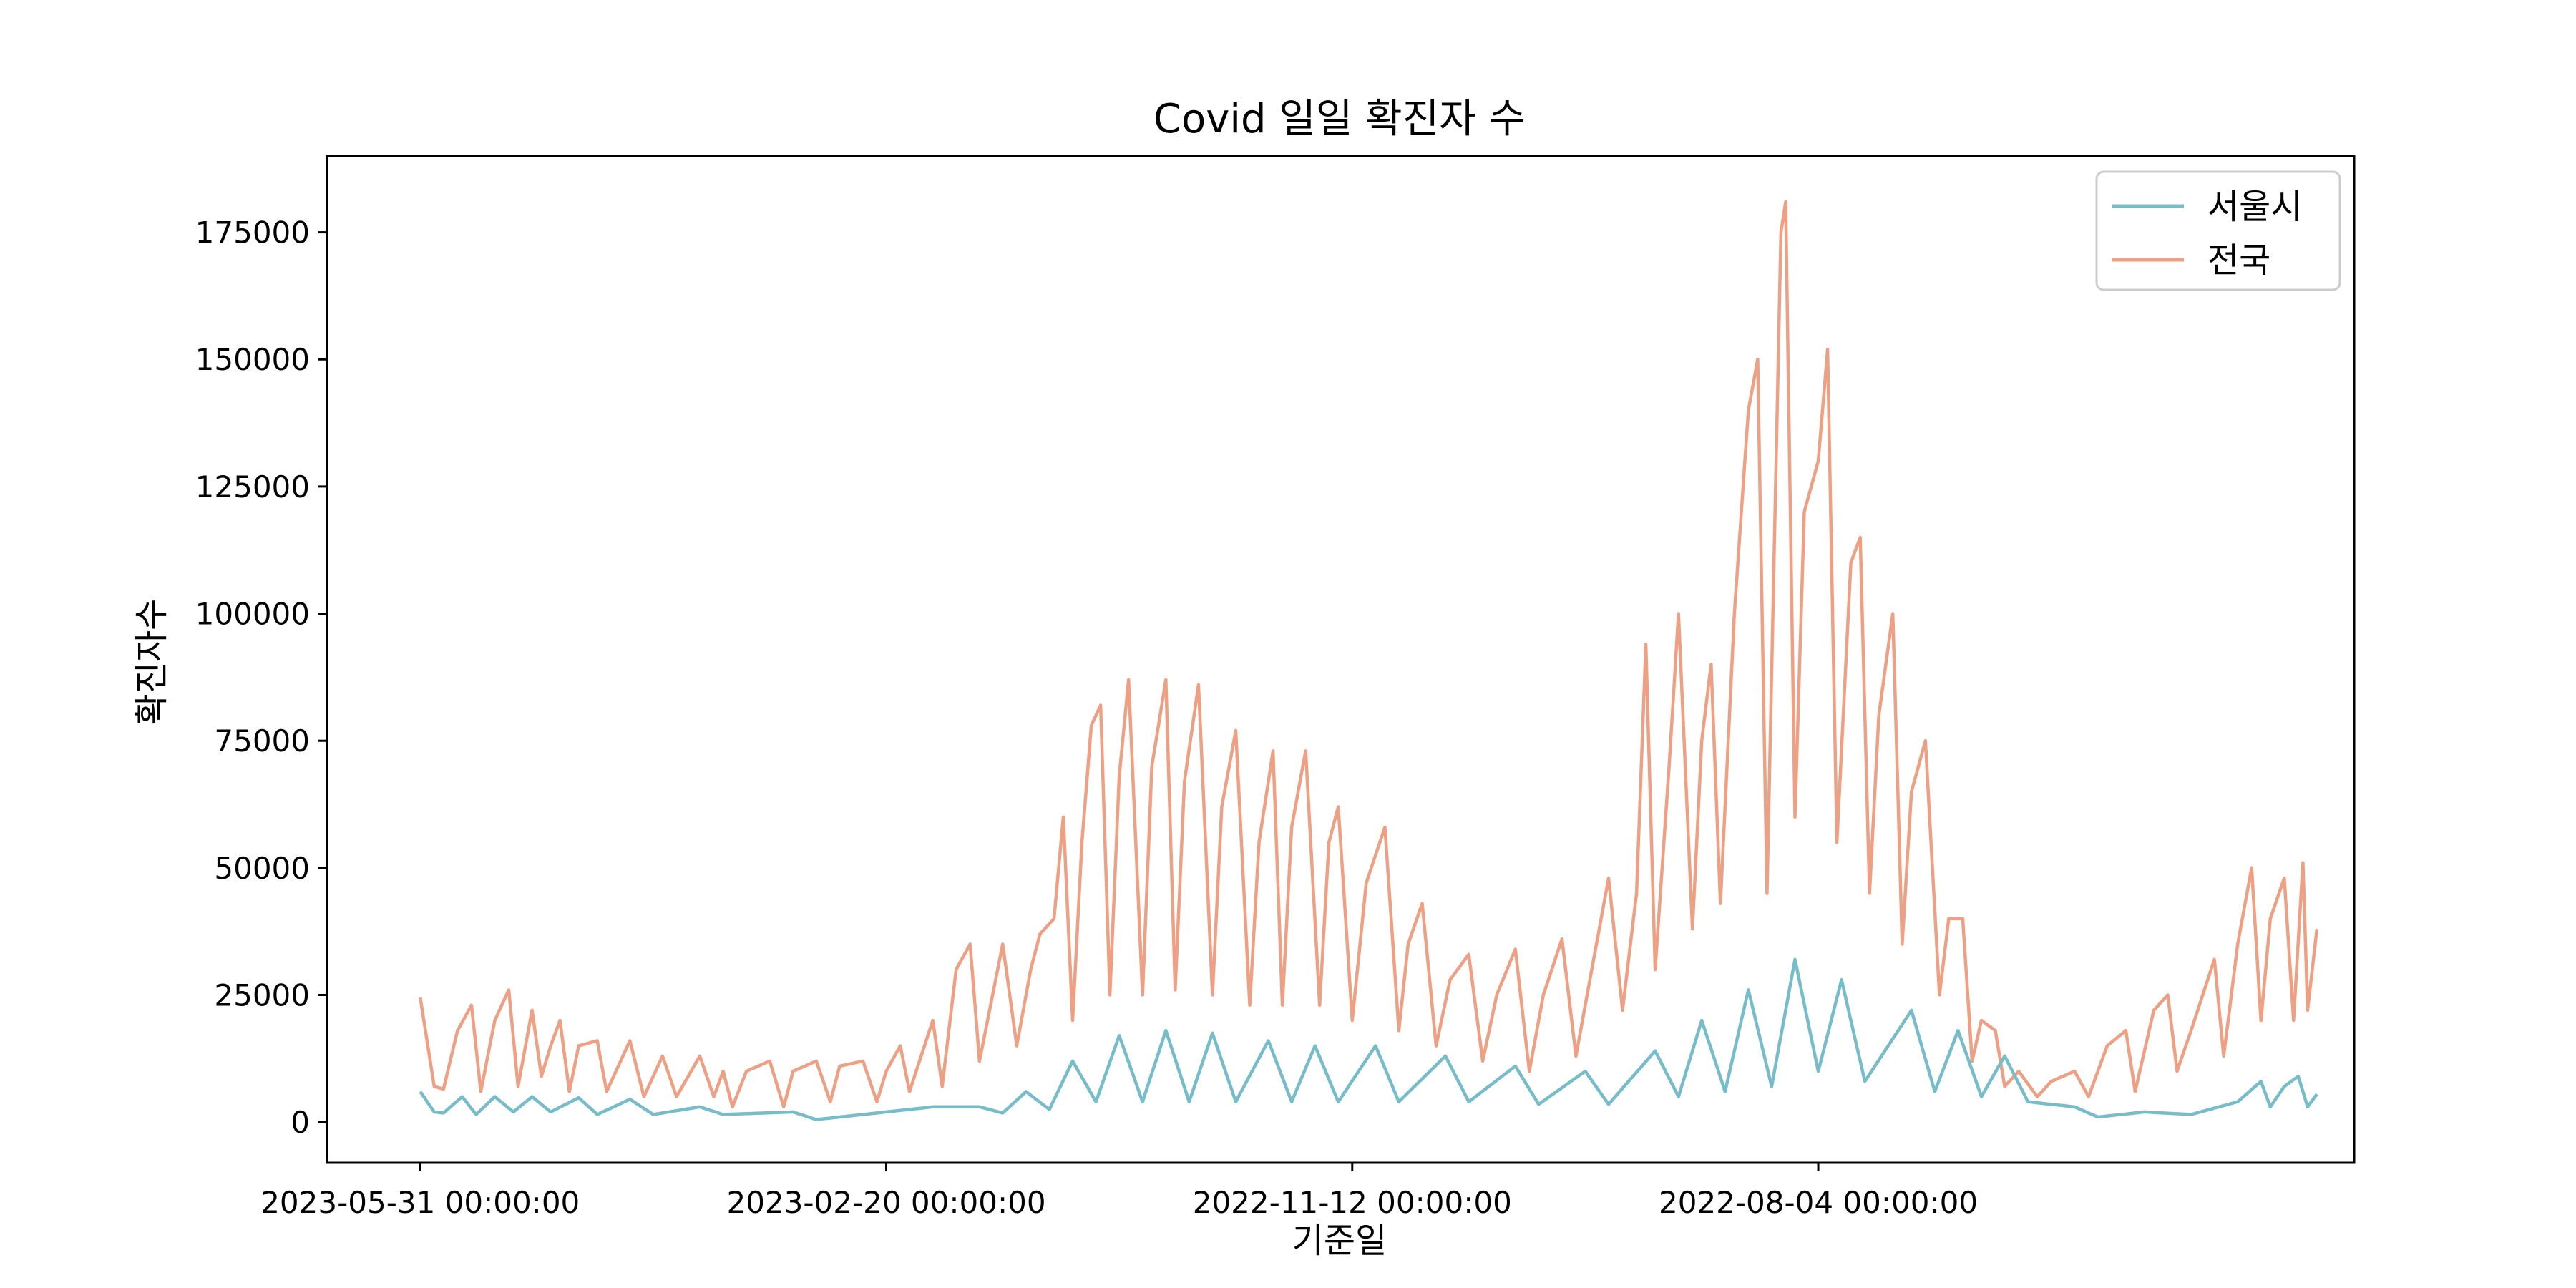 The image size is (2576, 1288). What do you see at coordinates (1352, 1202) in the screenshot?
I see `x-tick-label: 2022-11-12 00:00:00` at bounding box center [1352, 1202].